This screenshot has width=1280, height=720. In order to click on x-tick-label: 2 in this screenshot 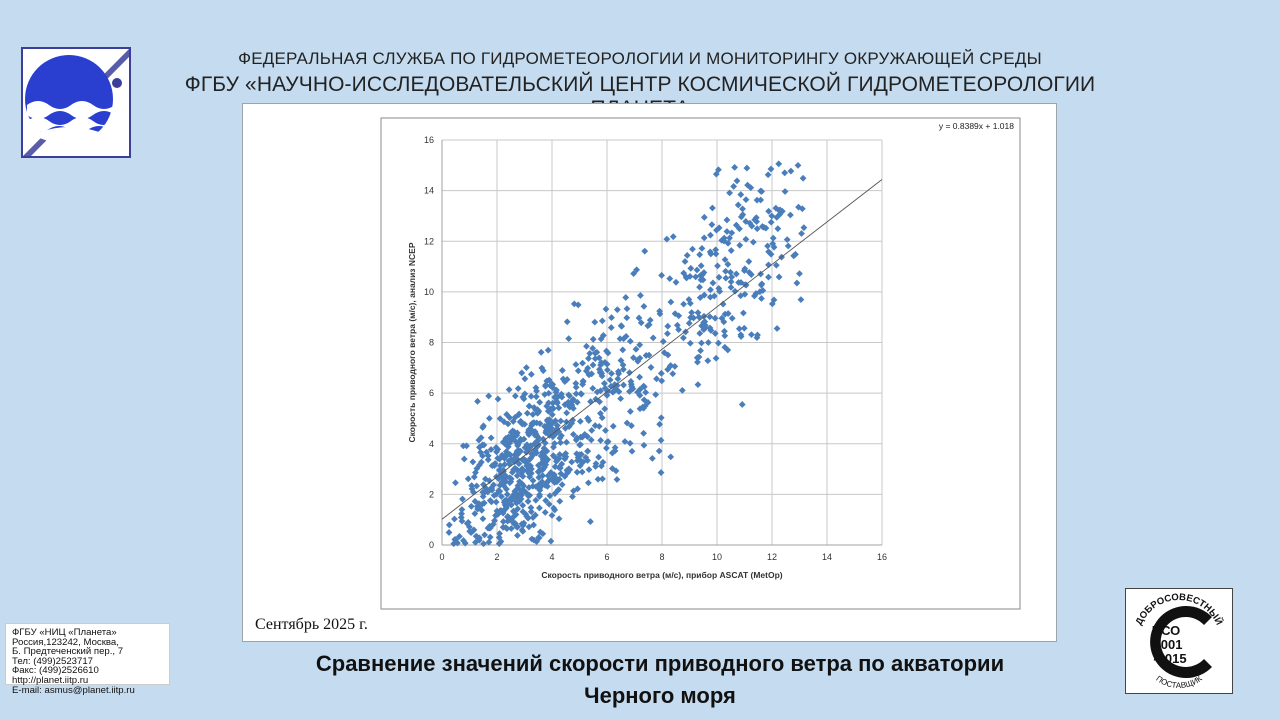, I will do `click(496, 557)`.